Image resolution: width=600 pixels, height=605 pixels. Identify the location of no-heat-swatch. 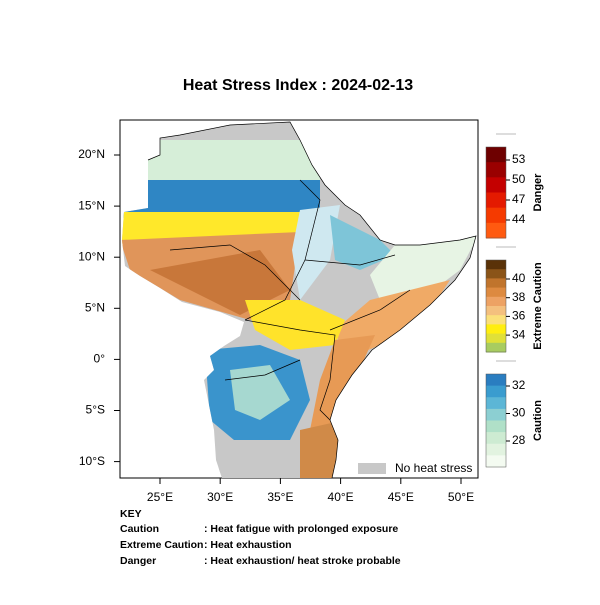
(372, 468).